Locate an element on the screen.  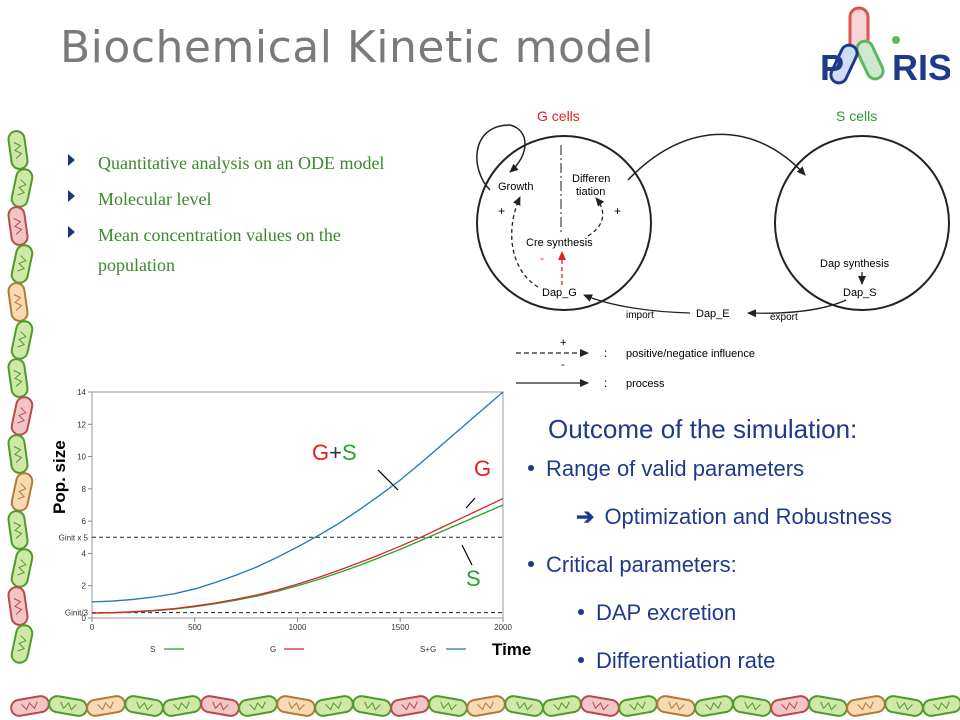
g-cells-label: G cells is located at coordinates (558, 116).